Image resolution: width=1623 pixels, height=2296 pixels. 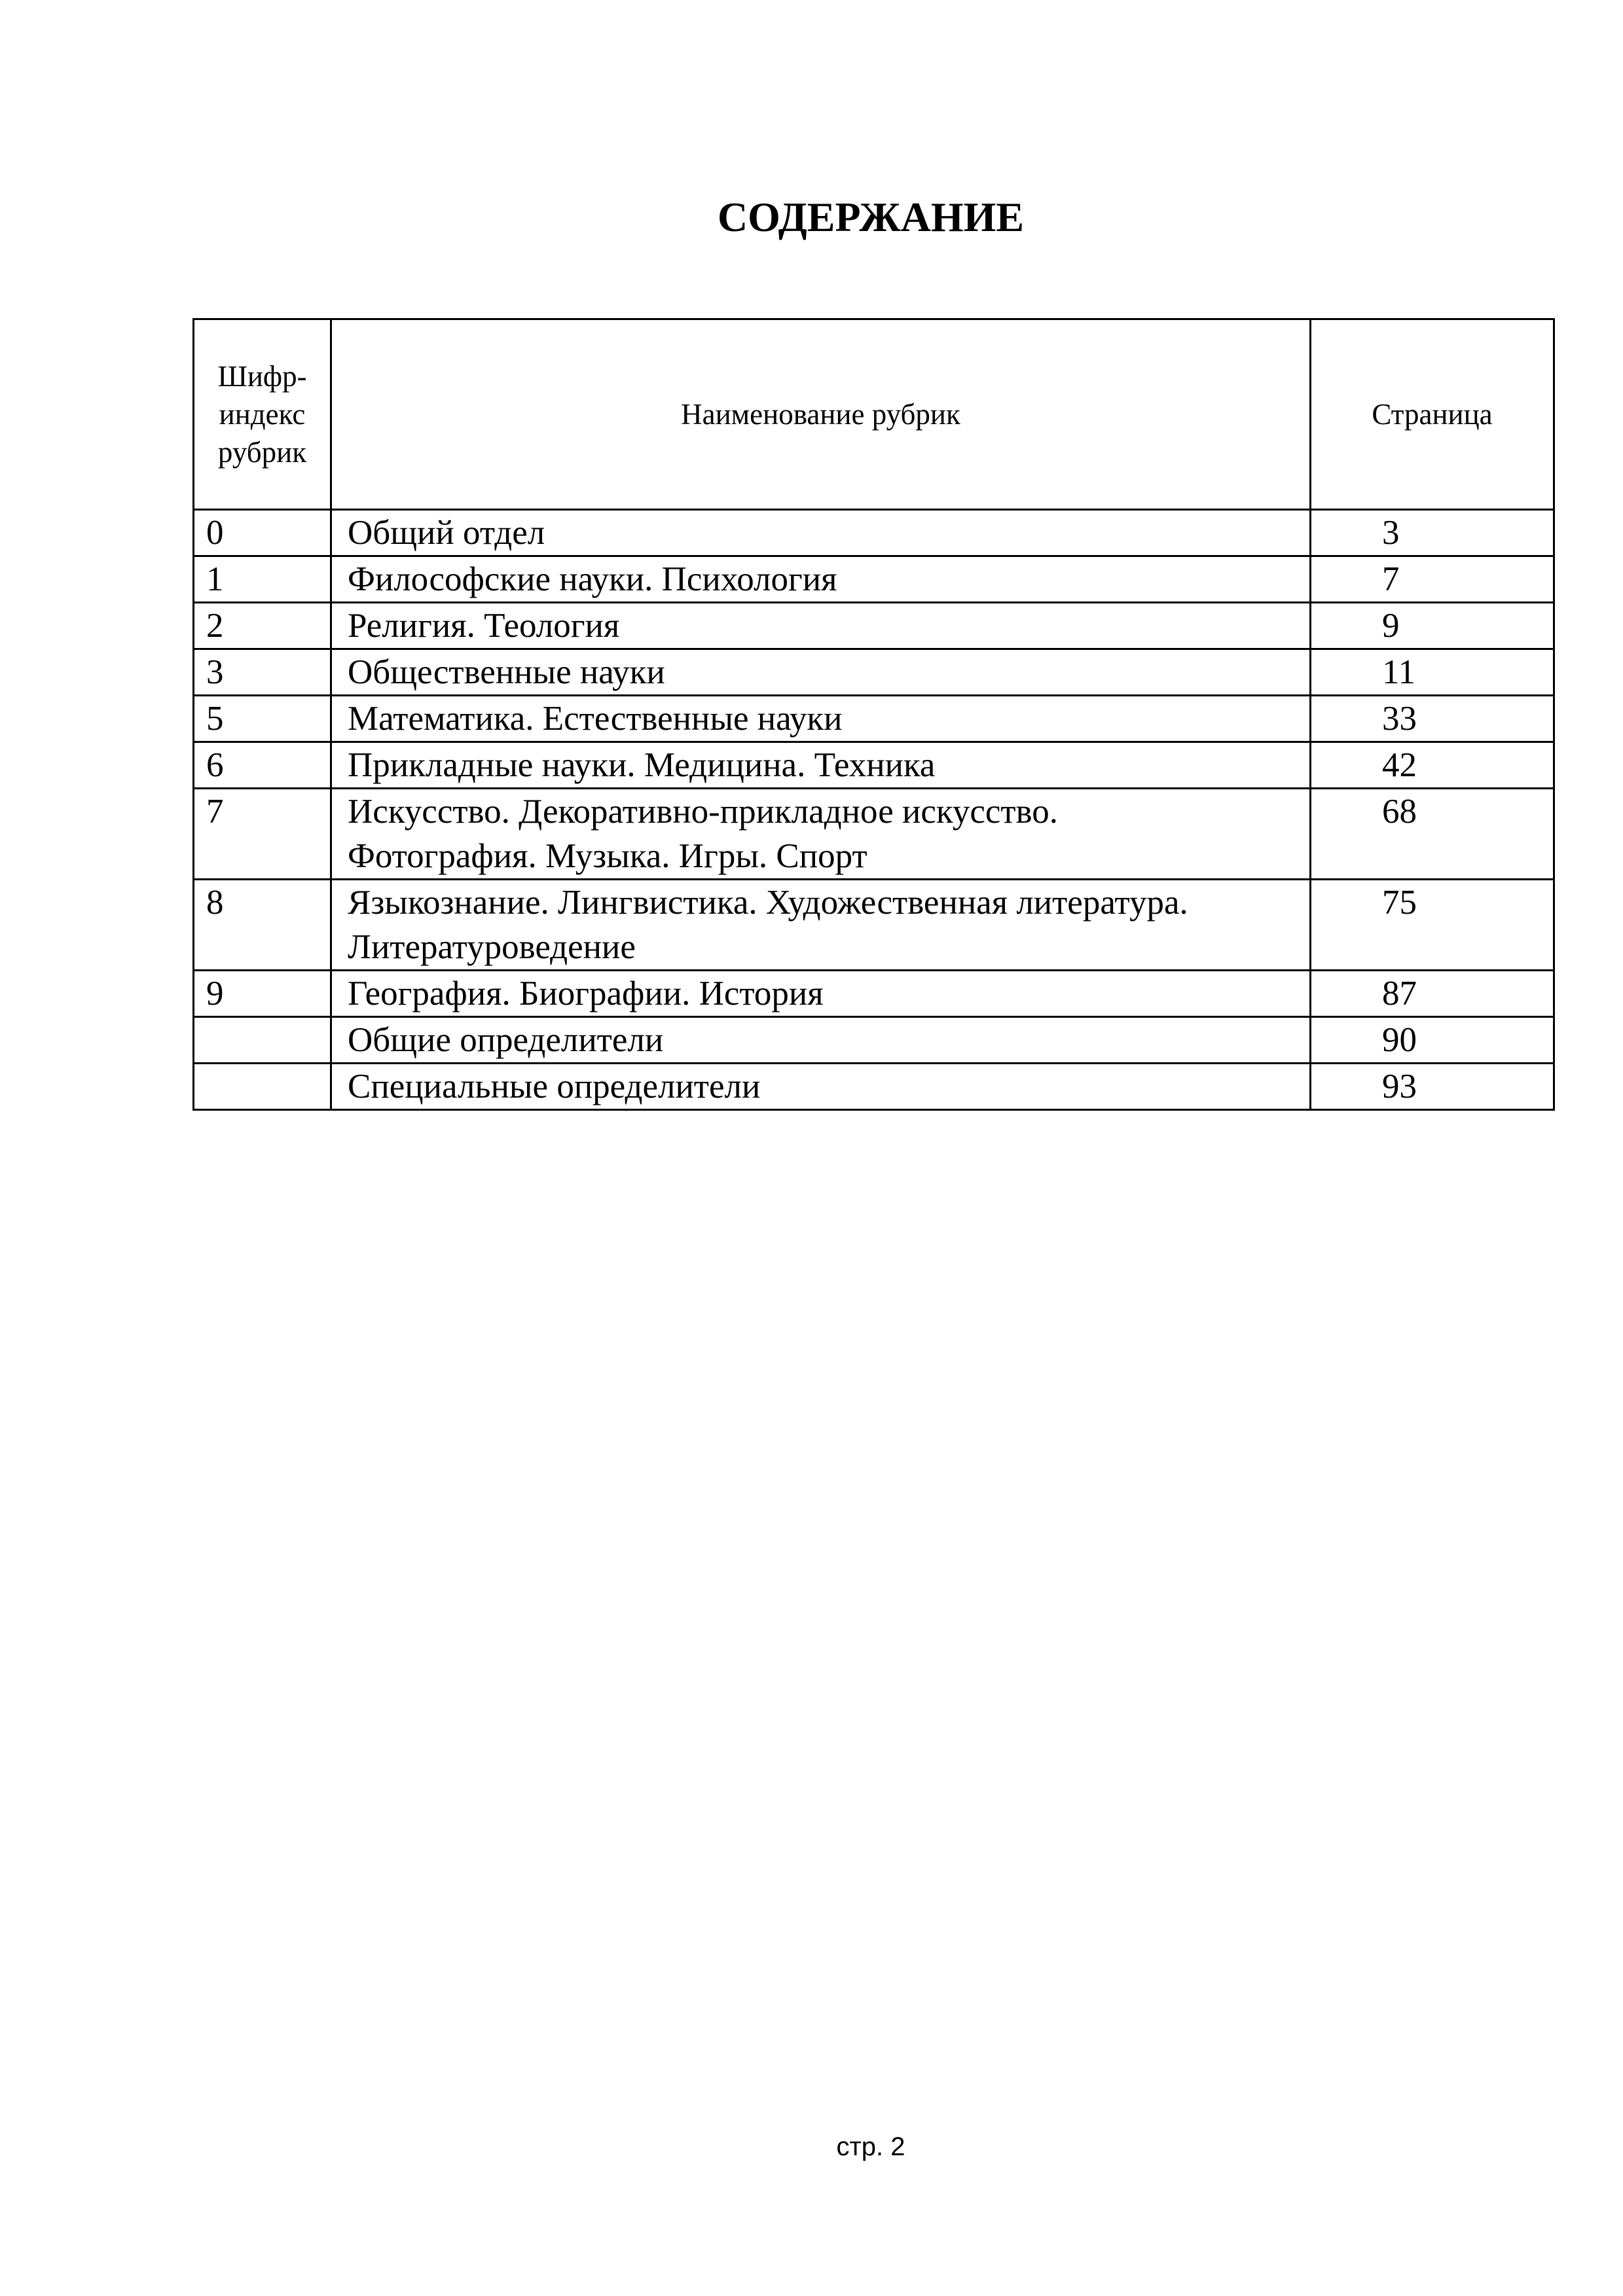 I want to click on table-row: 1 Философские науки. Психология 7, so click(x=873, y=579).